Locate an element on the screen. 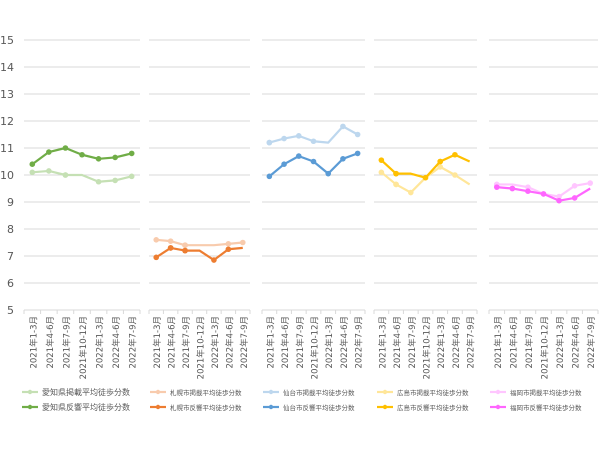 This screenshot has height=450, width=600. y-tick-label: 7 is located at coordinates (10, 256).